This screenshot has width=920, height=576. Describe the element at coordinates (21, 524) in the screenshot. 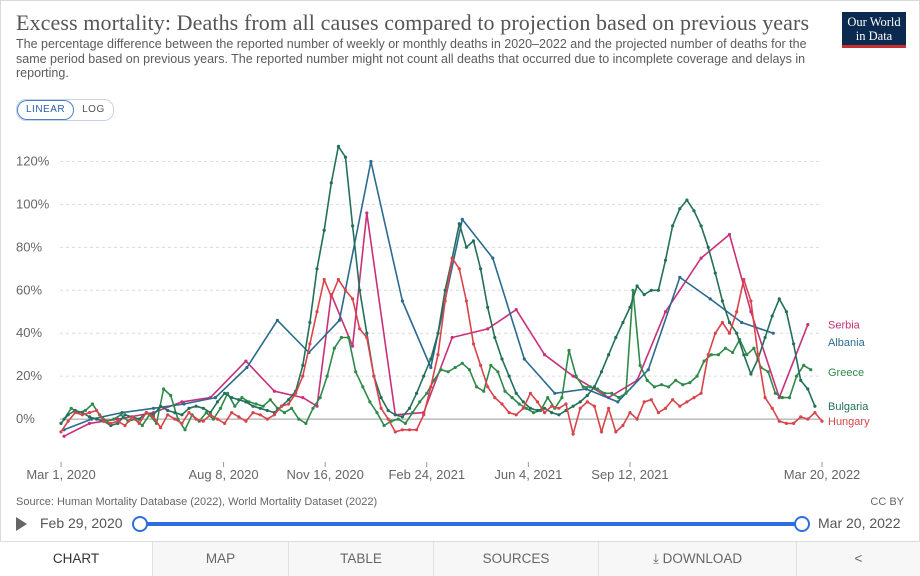

I see `play-icon` at that location.